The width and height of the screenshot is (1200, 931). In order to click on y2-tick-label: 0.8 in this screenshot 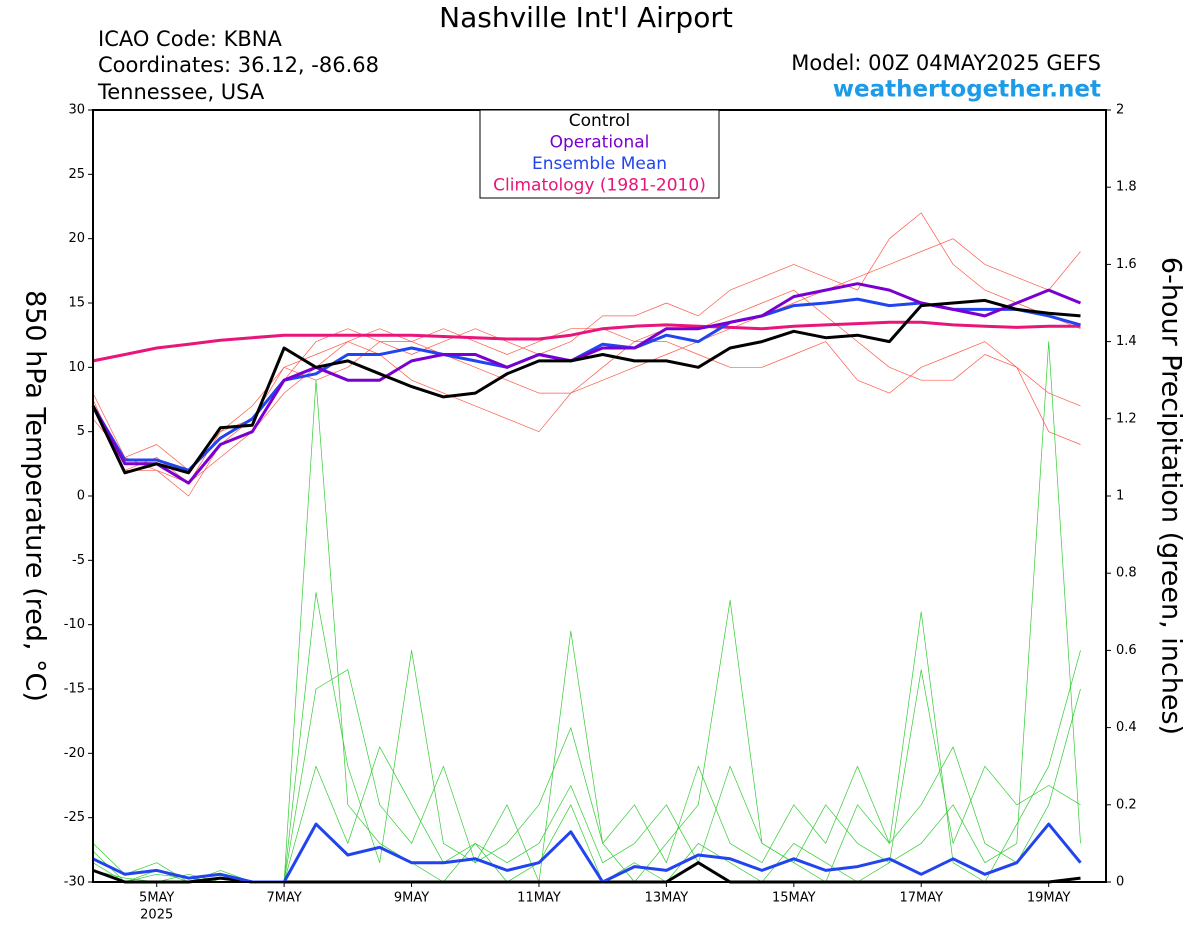, I will do `click(1126, 573)`.